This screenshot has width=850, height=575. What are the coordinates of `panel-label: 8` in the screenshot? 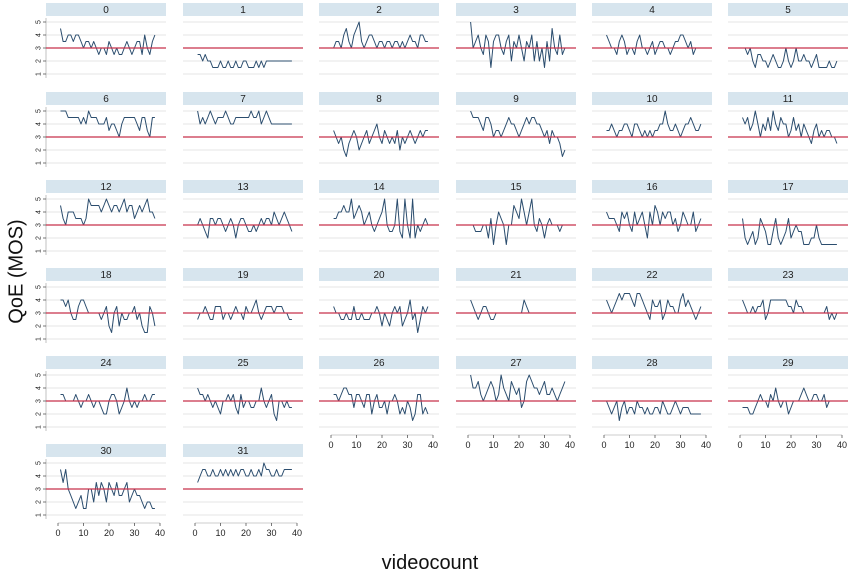 It's located at (379, 99).